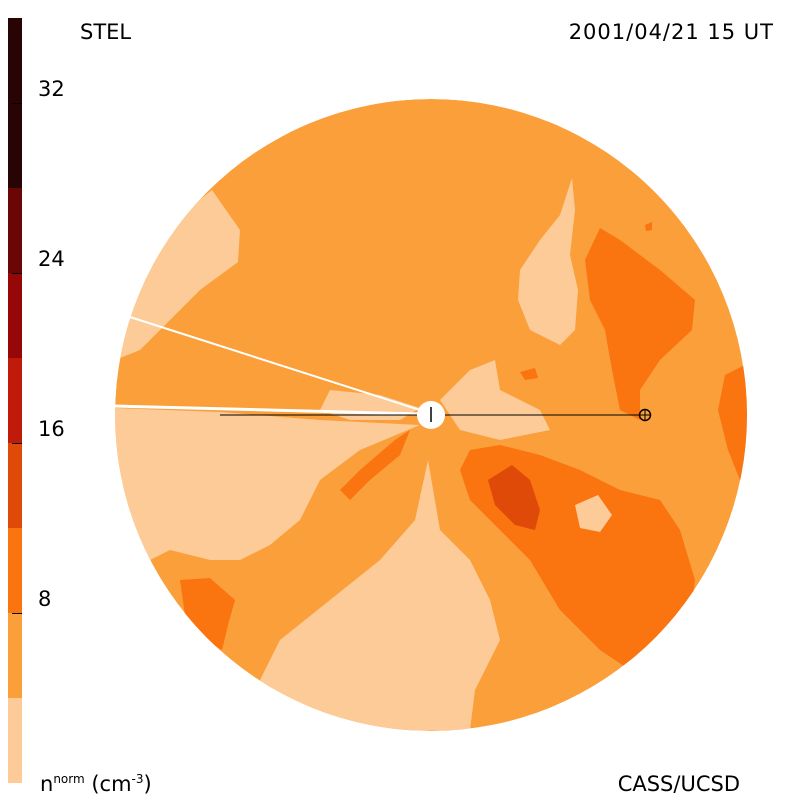  What do you see at coordinates (51, 259) in the screenshot?
I see `color-scale-tick-label: 24` at bounding box center [51, 259].